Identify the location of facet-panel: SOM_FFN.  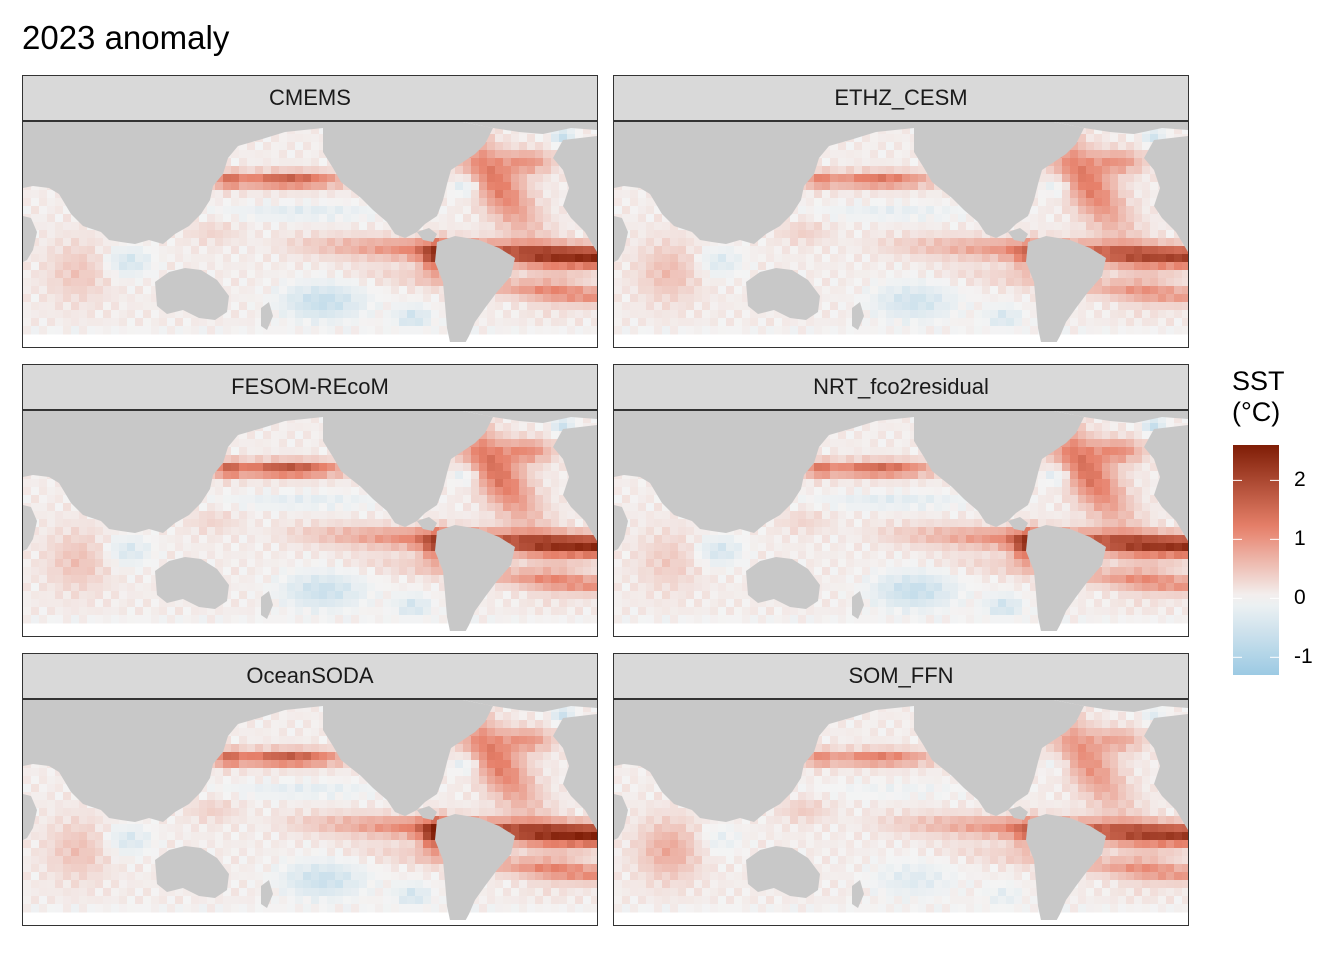
(901, 789).